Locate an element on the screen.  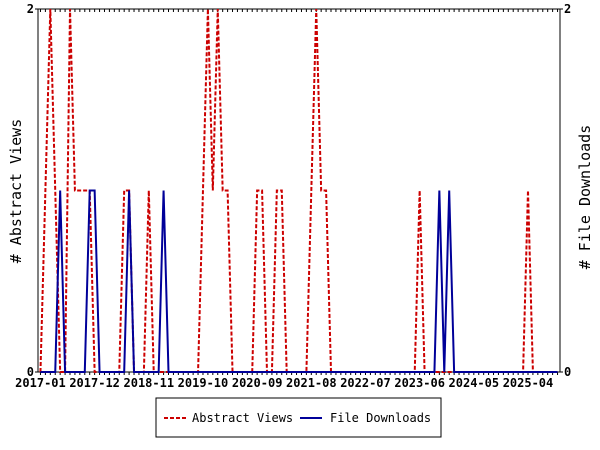
y-tick-label-right: 0 is located at coordinates (567, 372).